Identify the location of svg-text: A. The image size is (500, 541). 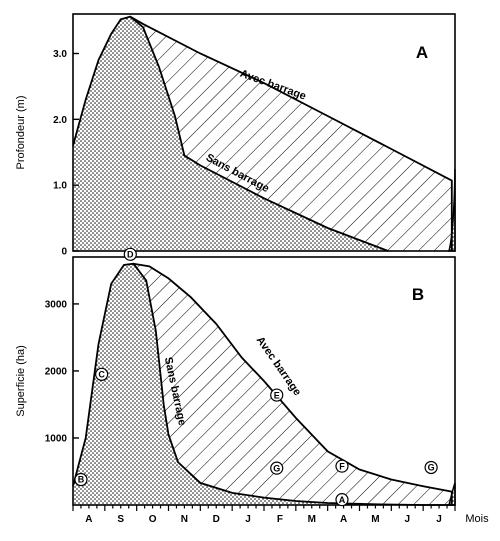
(342, 500).